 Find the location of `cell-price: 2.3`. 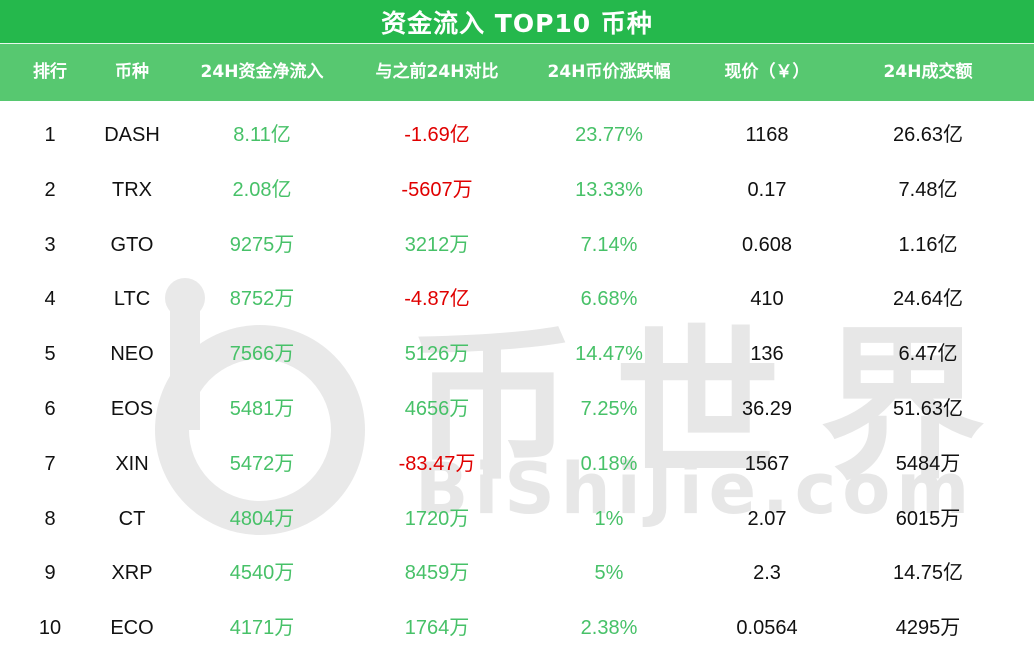

cell-price: 2.3 is located at coordinates (767, 573).